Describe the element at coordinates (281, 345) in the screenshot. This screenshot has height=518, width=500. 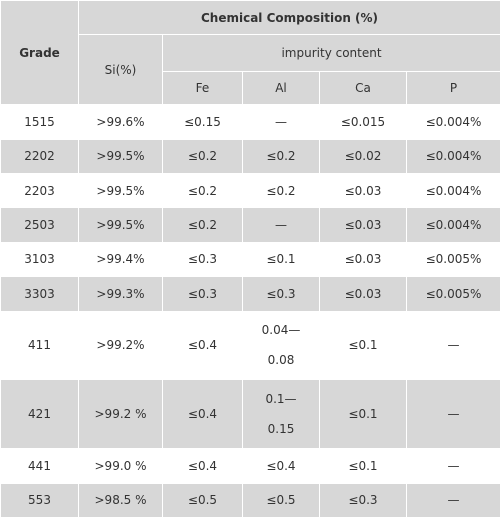
I see `al-cell: 0.04— 0.08` at that location.